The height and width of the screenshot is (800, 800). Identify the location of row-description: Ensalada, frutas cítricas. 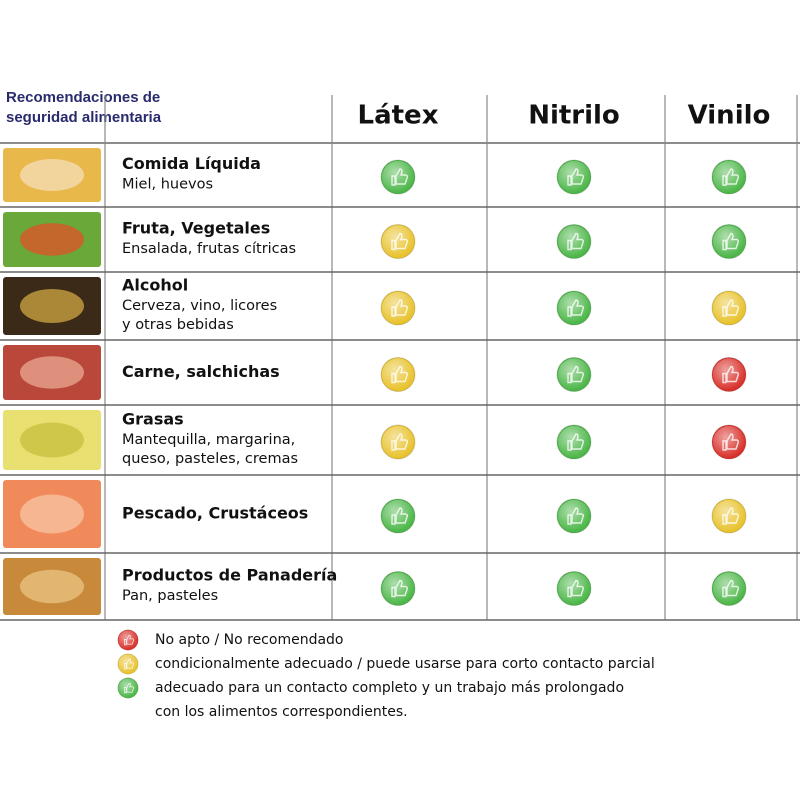
(209, 249).